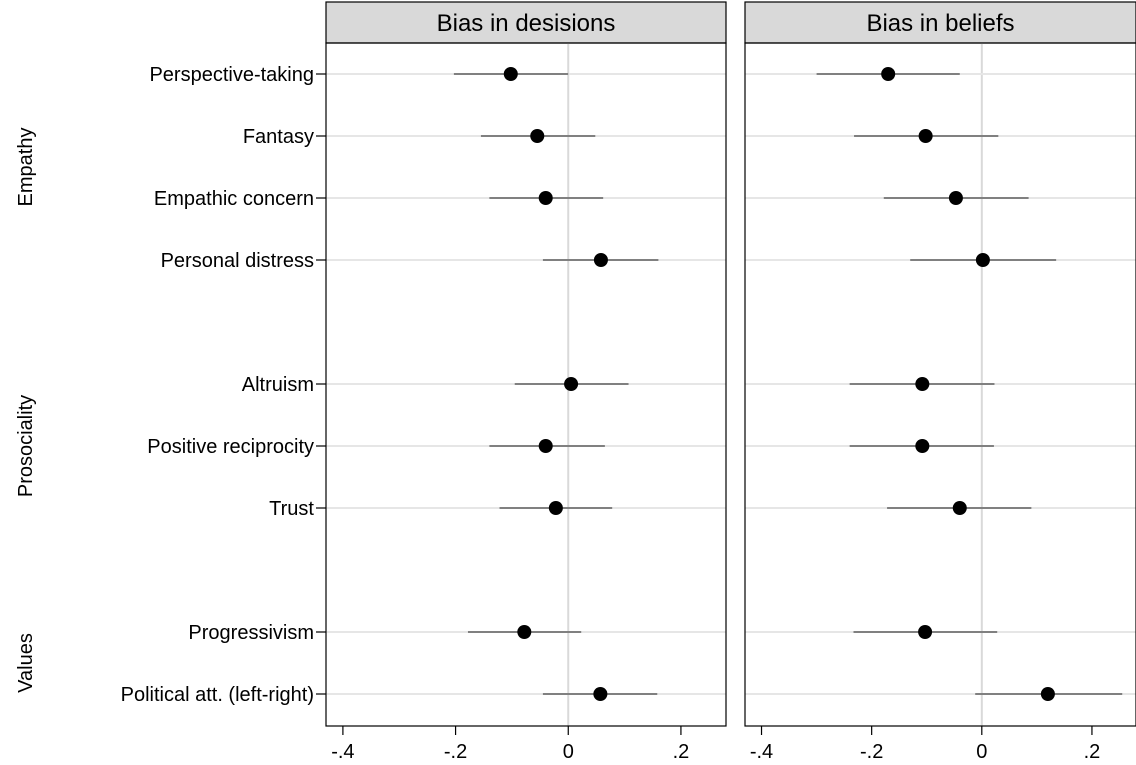 This screenshot has width=1136, height=765. I want to click on panel-title: Bias in desisions, so click(526, 23).